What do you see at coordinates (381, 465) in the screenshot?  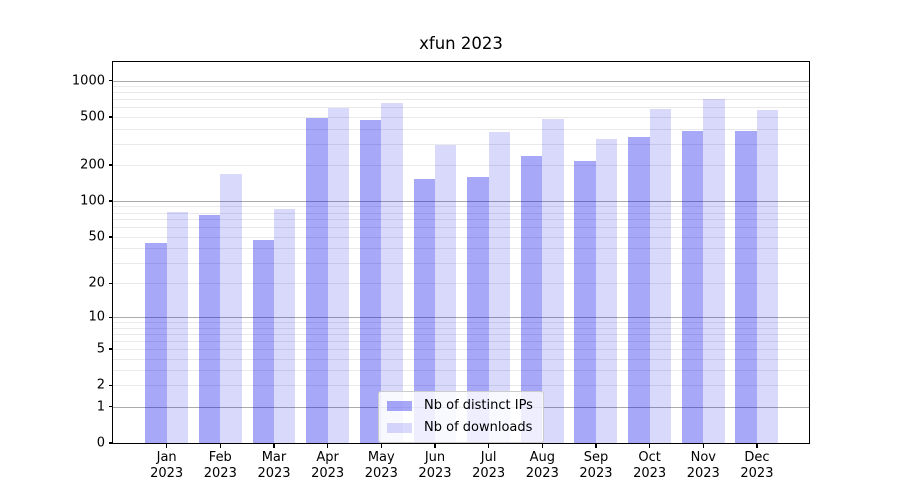 I see `x-tick-label: May 2023` at bounding box center [381, 465].